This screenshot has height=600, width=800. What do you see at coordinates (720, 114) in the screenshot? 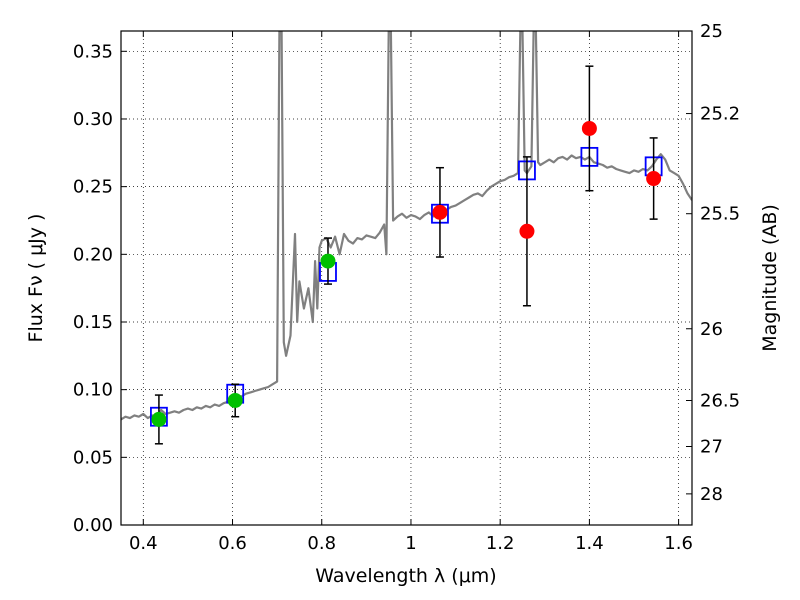
I see `right-tick-label: 25.2` at bounding box center [720, 114].